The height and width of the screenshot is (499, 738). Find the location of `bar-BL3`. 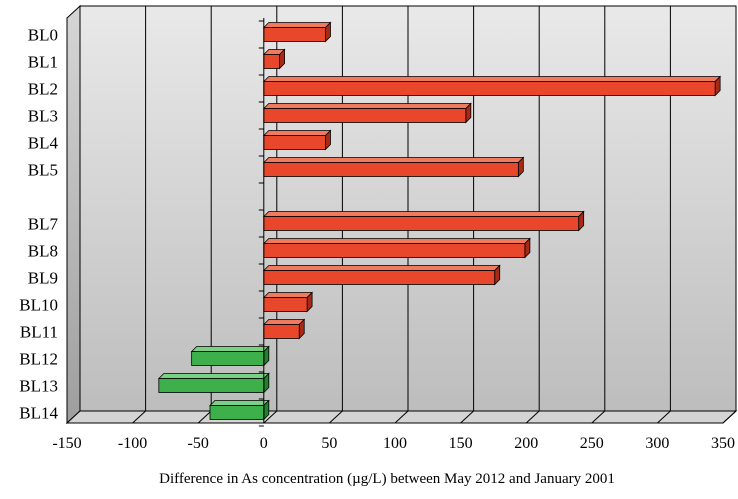

bar-BL3 is located at coordinates (367, 113).